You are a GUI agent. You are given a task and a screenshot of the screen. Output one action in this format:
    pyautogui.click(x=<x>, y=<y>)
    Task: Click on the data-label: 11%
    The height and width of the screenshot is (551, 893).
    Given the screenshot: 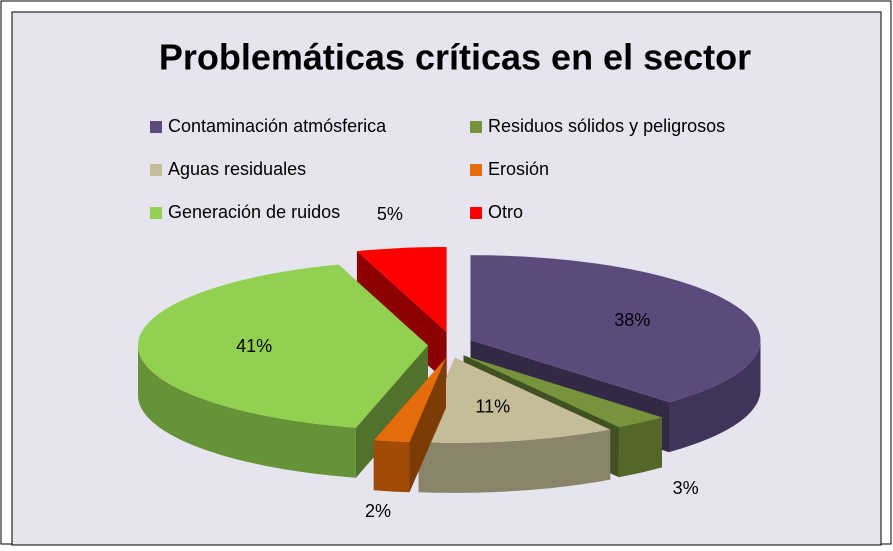 What is the action you would take?
    pyautogui.click(x=492, y=406)
    